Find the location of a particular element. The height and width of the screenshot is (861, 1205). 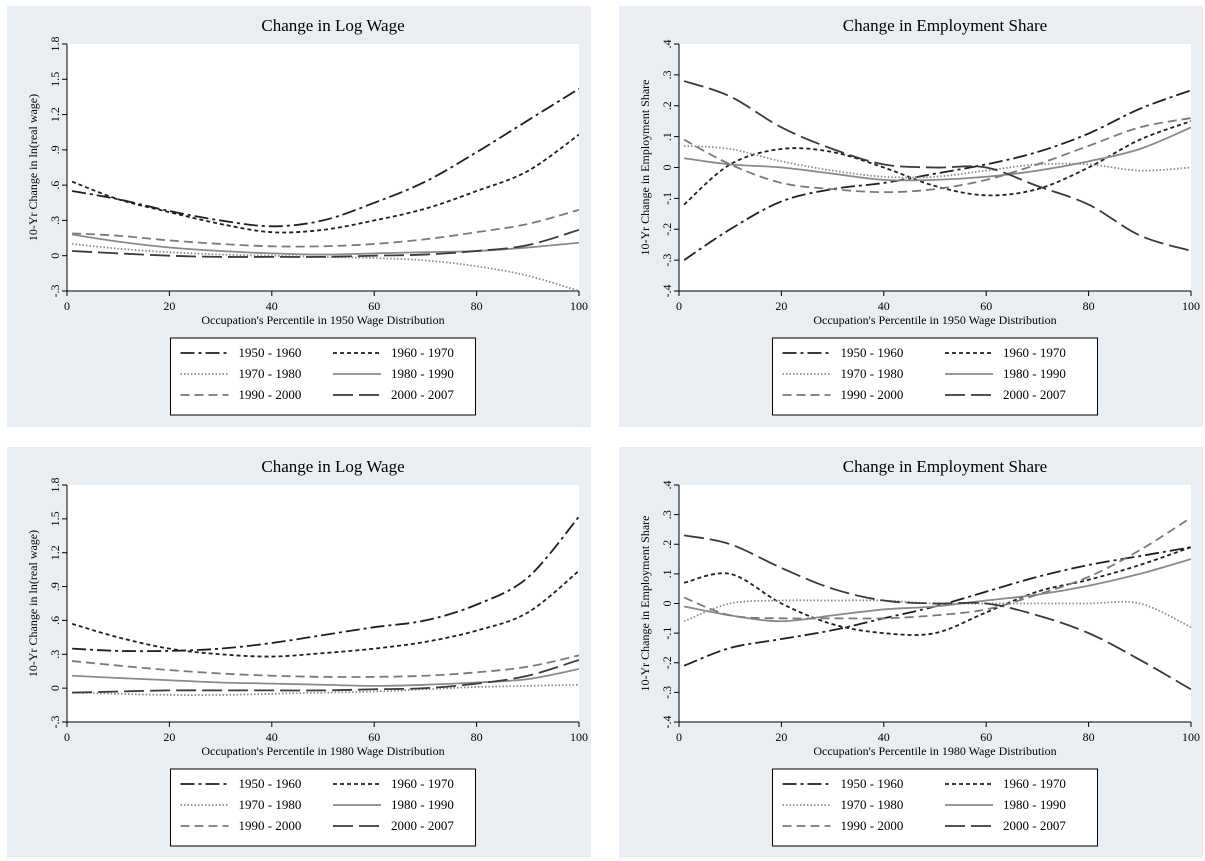

y-tick-label: .1 is located at coordinates (667, 573).